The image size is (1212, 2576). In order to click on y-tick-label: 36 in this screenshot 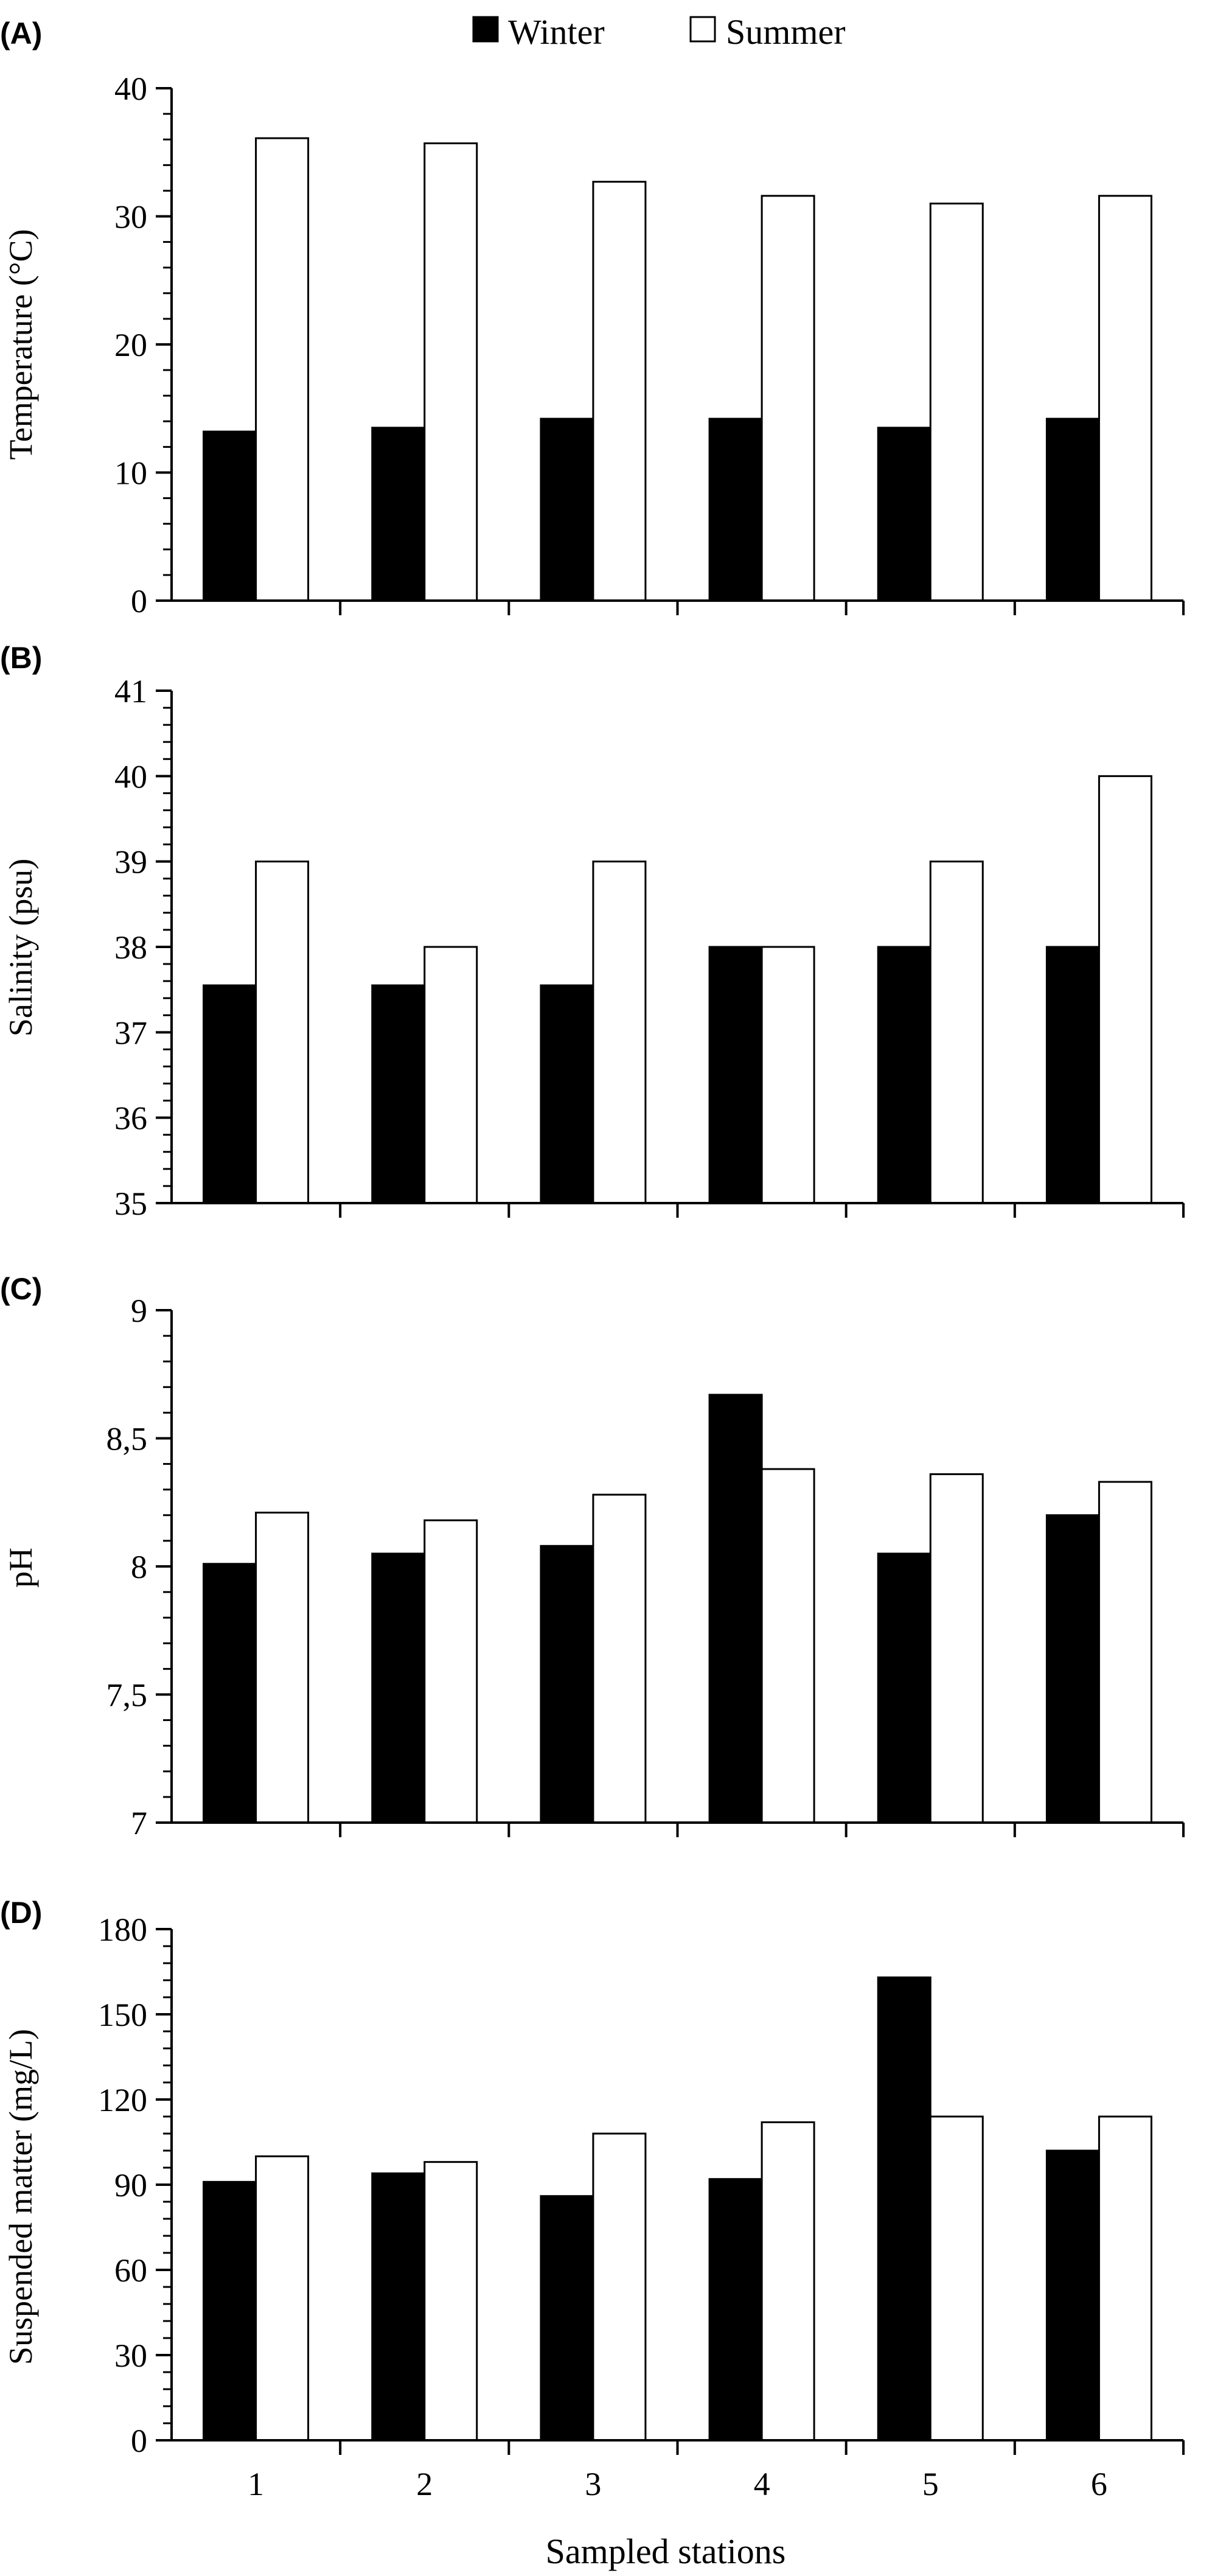, I will do `click(130, 1118)`.